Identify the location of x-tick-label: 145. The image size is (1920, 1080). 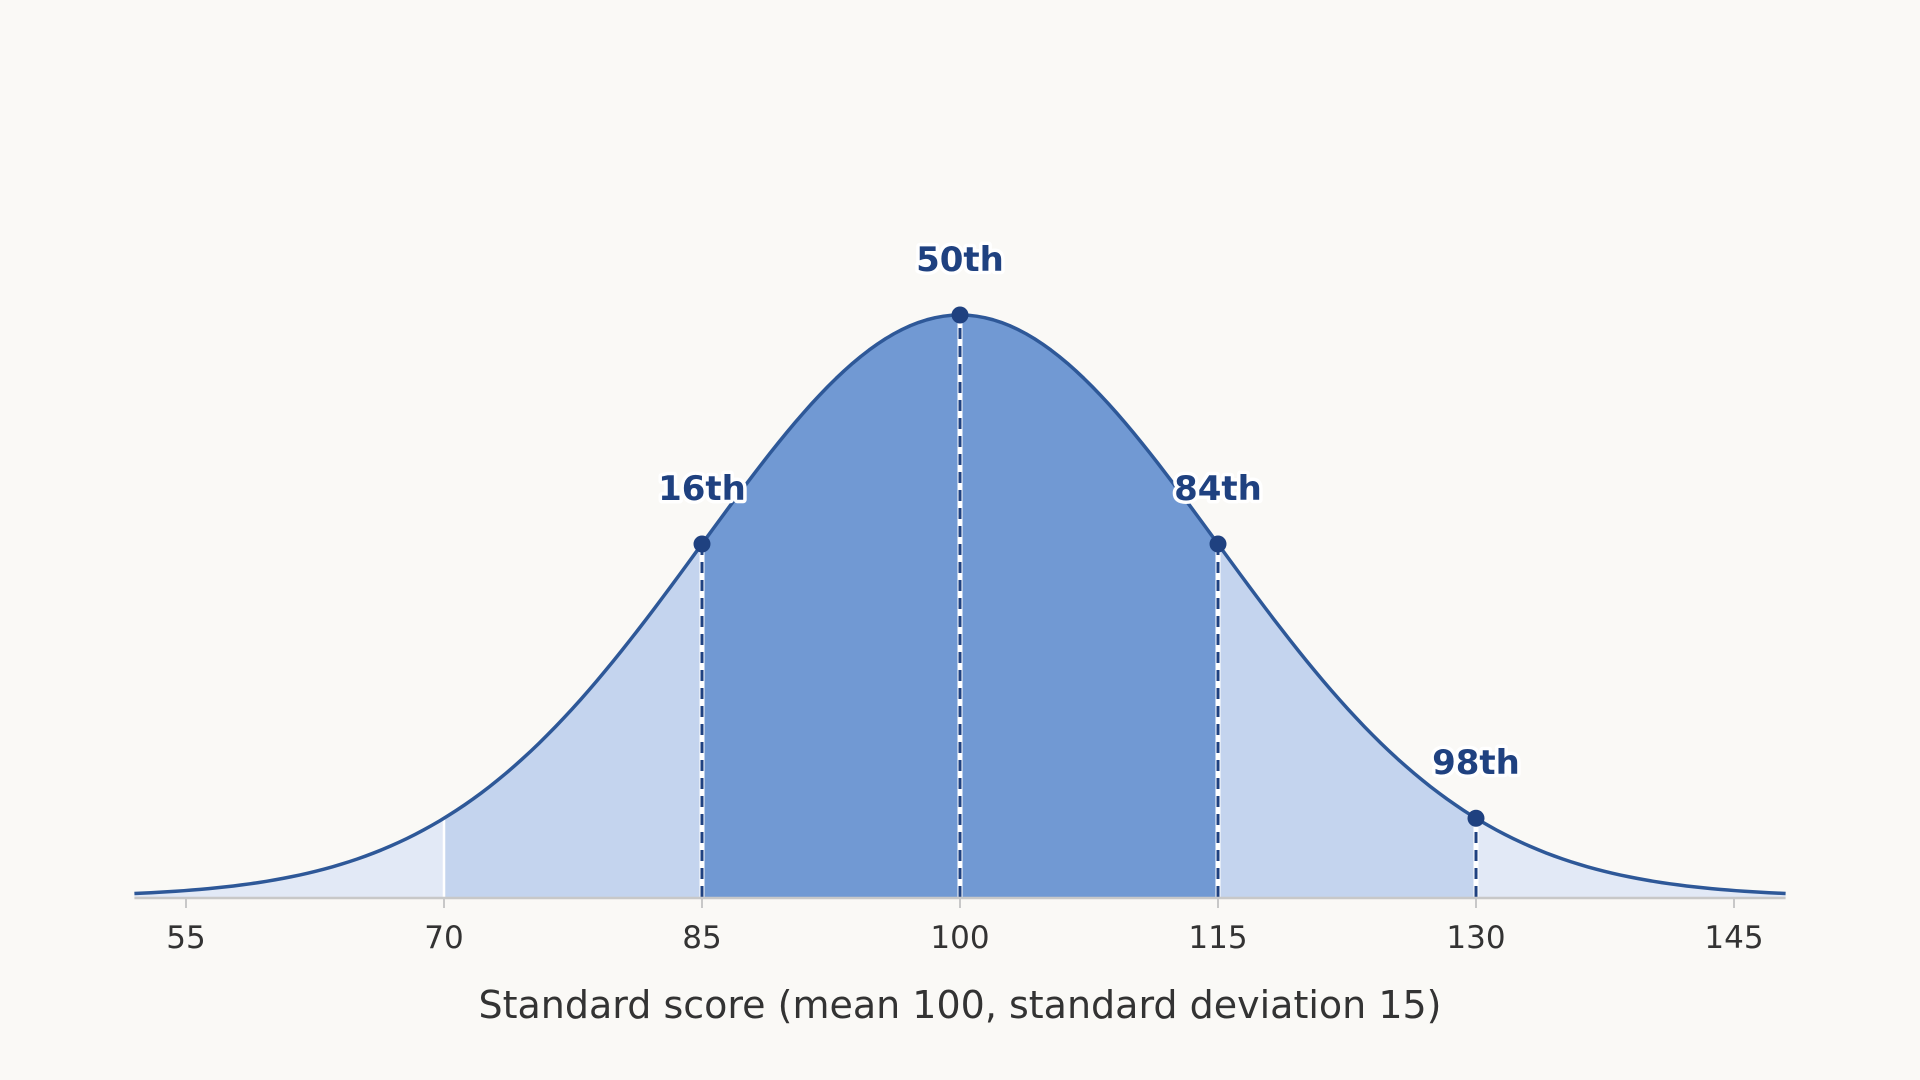
(1733, 938).